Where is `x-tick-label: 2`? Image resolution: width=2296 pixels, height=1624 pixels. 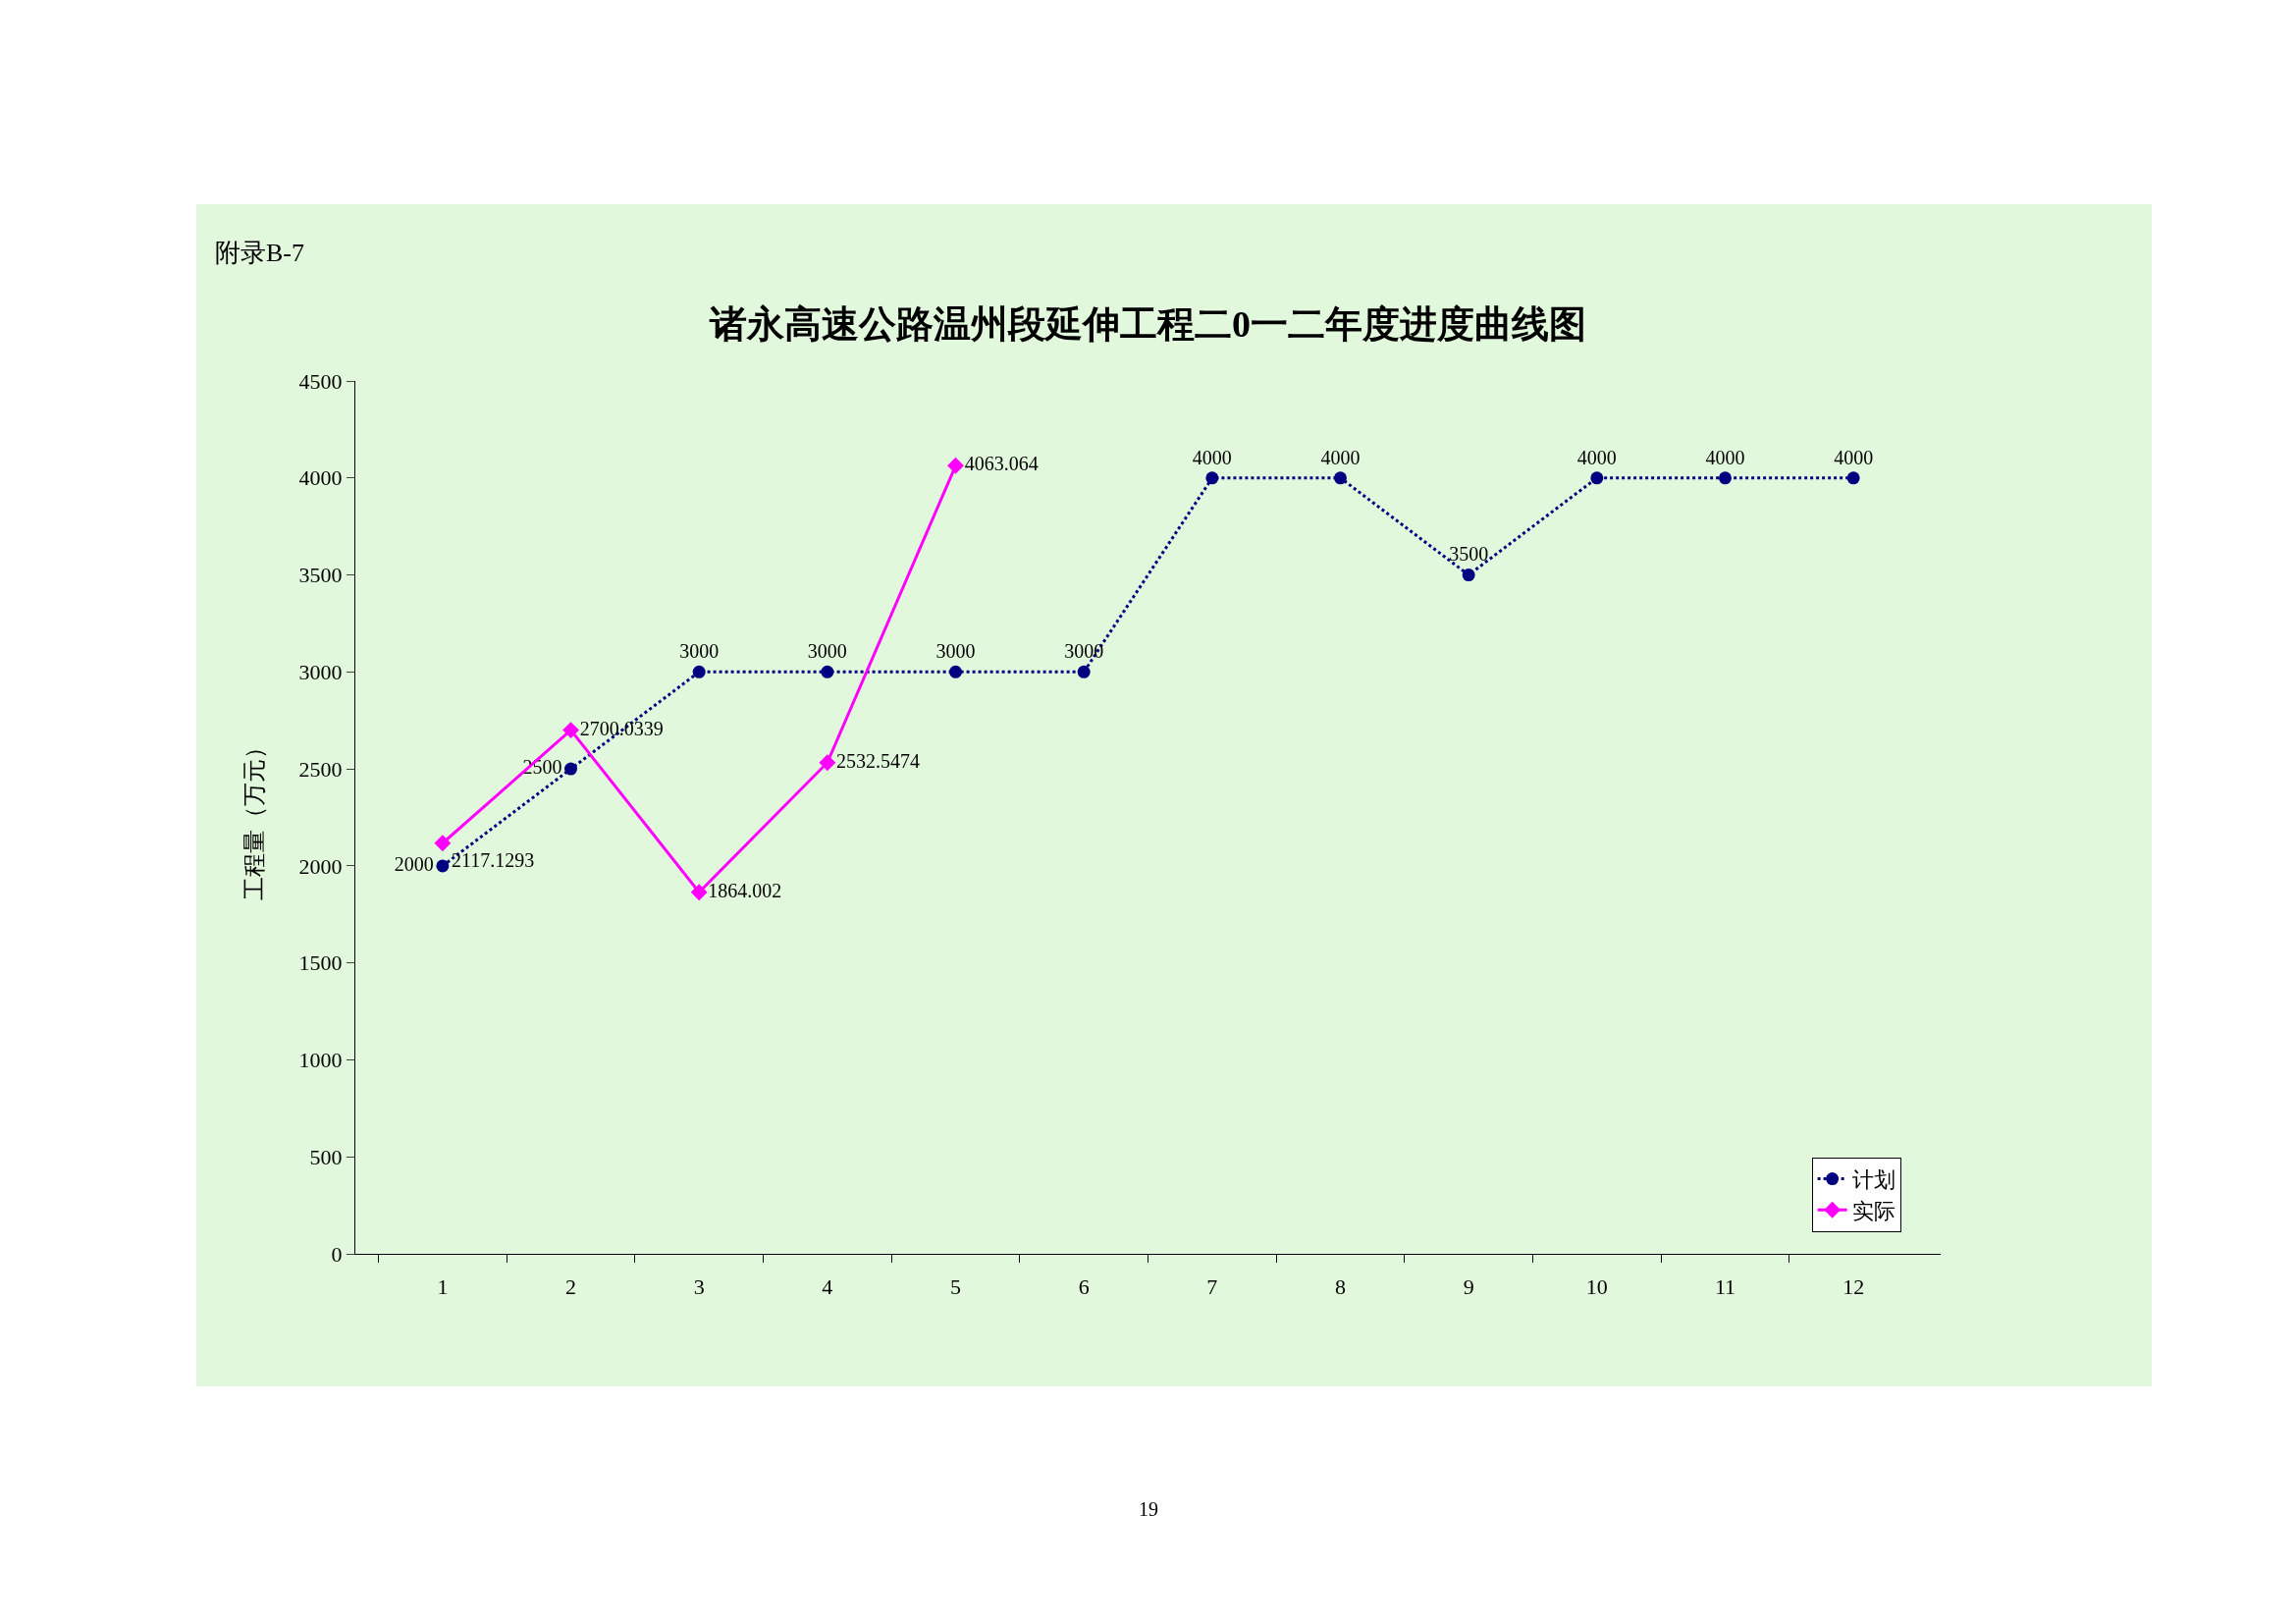 x-tick-label: 2 is located at coordinates (571, 1287).